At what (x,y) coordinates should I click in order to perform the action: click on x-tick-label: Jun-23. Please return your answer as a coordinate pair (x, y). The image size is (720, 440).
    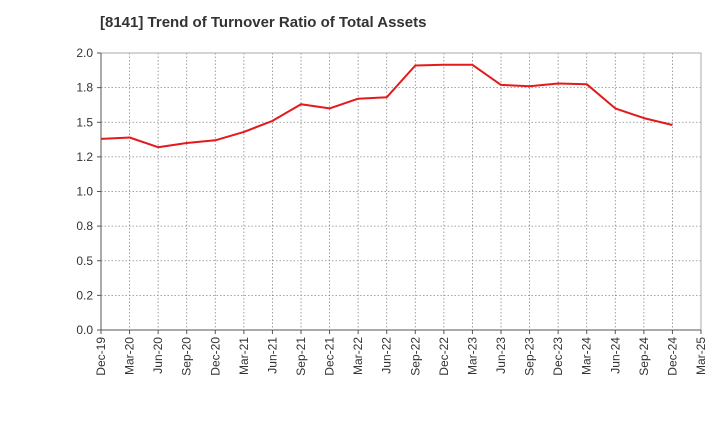
    Looking at the image, I should click on (501, 355).